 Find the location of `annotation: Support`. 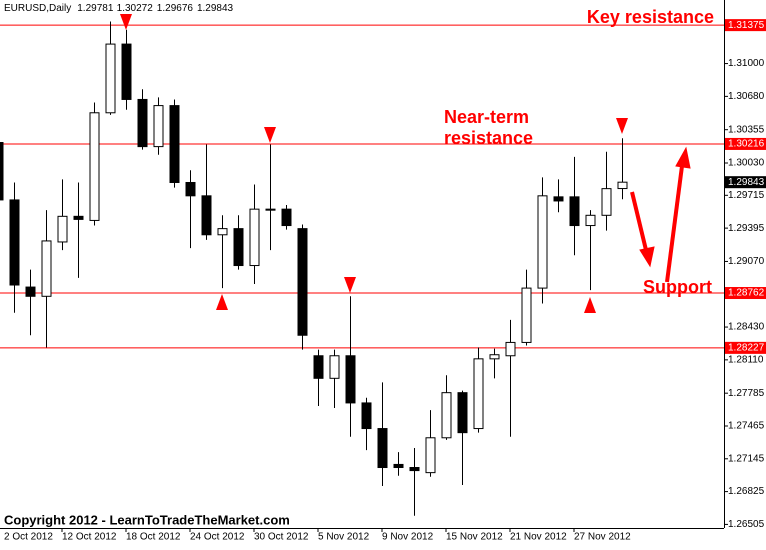

annotation: Support is located at coordinates (677, 287).